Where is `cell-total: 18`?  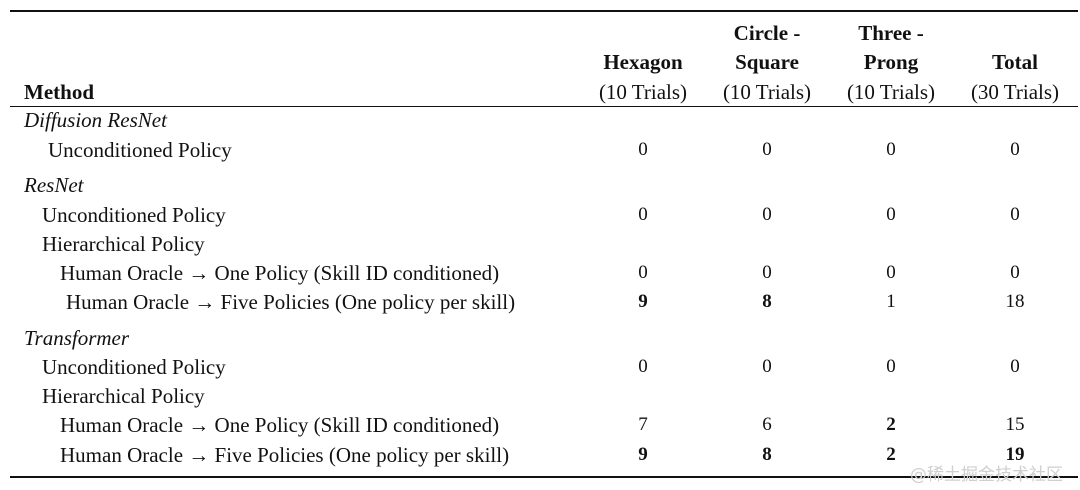
cell-total: 18 is located at coordinates (1015, 301).